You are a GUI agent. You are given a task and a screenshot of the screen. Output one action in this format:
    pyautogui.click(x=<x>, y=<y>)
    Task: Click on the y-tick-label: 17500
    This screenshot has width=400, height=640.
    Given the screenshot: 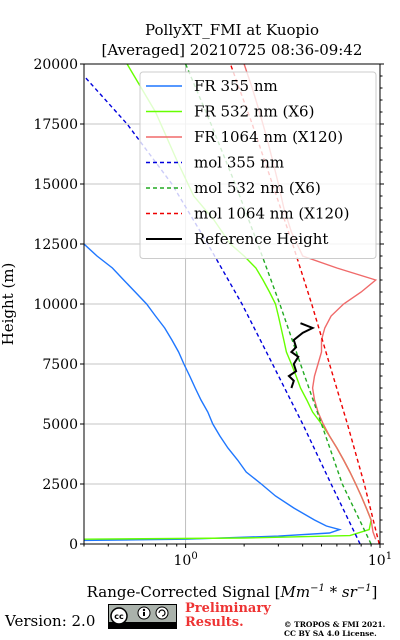 What is the action you would take?
    pyautogui.click(x=55, y=125)
    